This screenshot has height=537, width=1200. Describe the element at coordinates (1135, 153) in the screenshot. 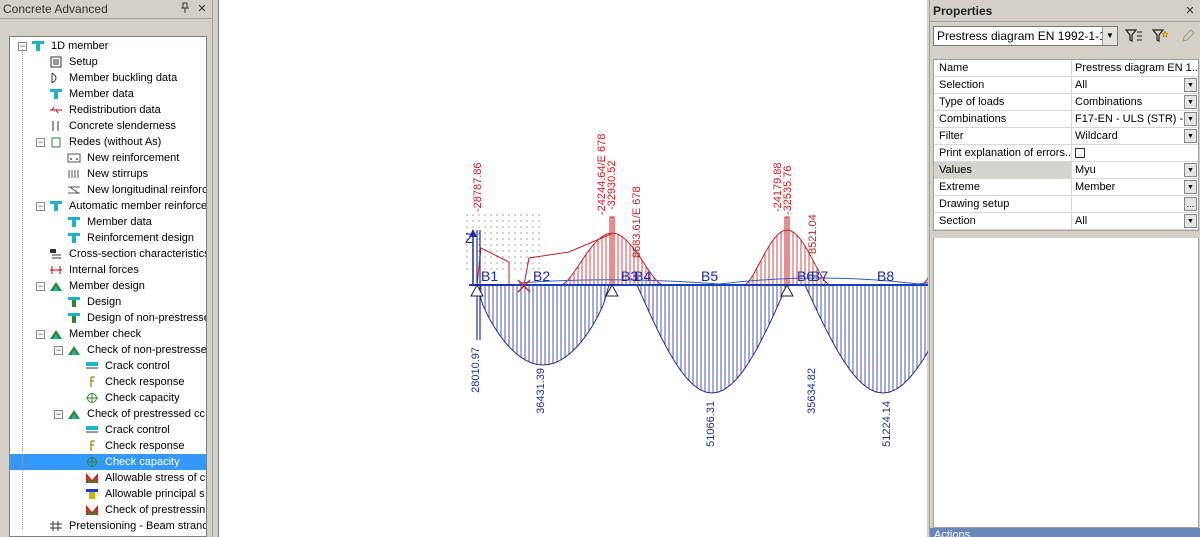

I see `property-value` at that location.